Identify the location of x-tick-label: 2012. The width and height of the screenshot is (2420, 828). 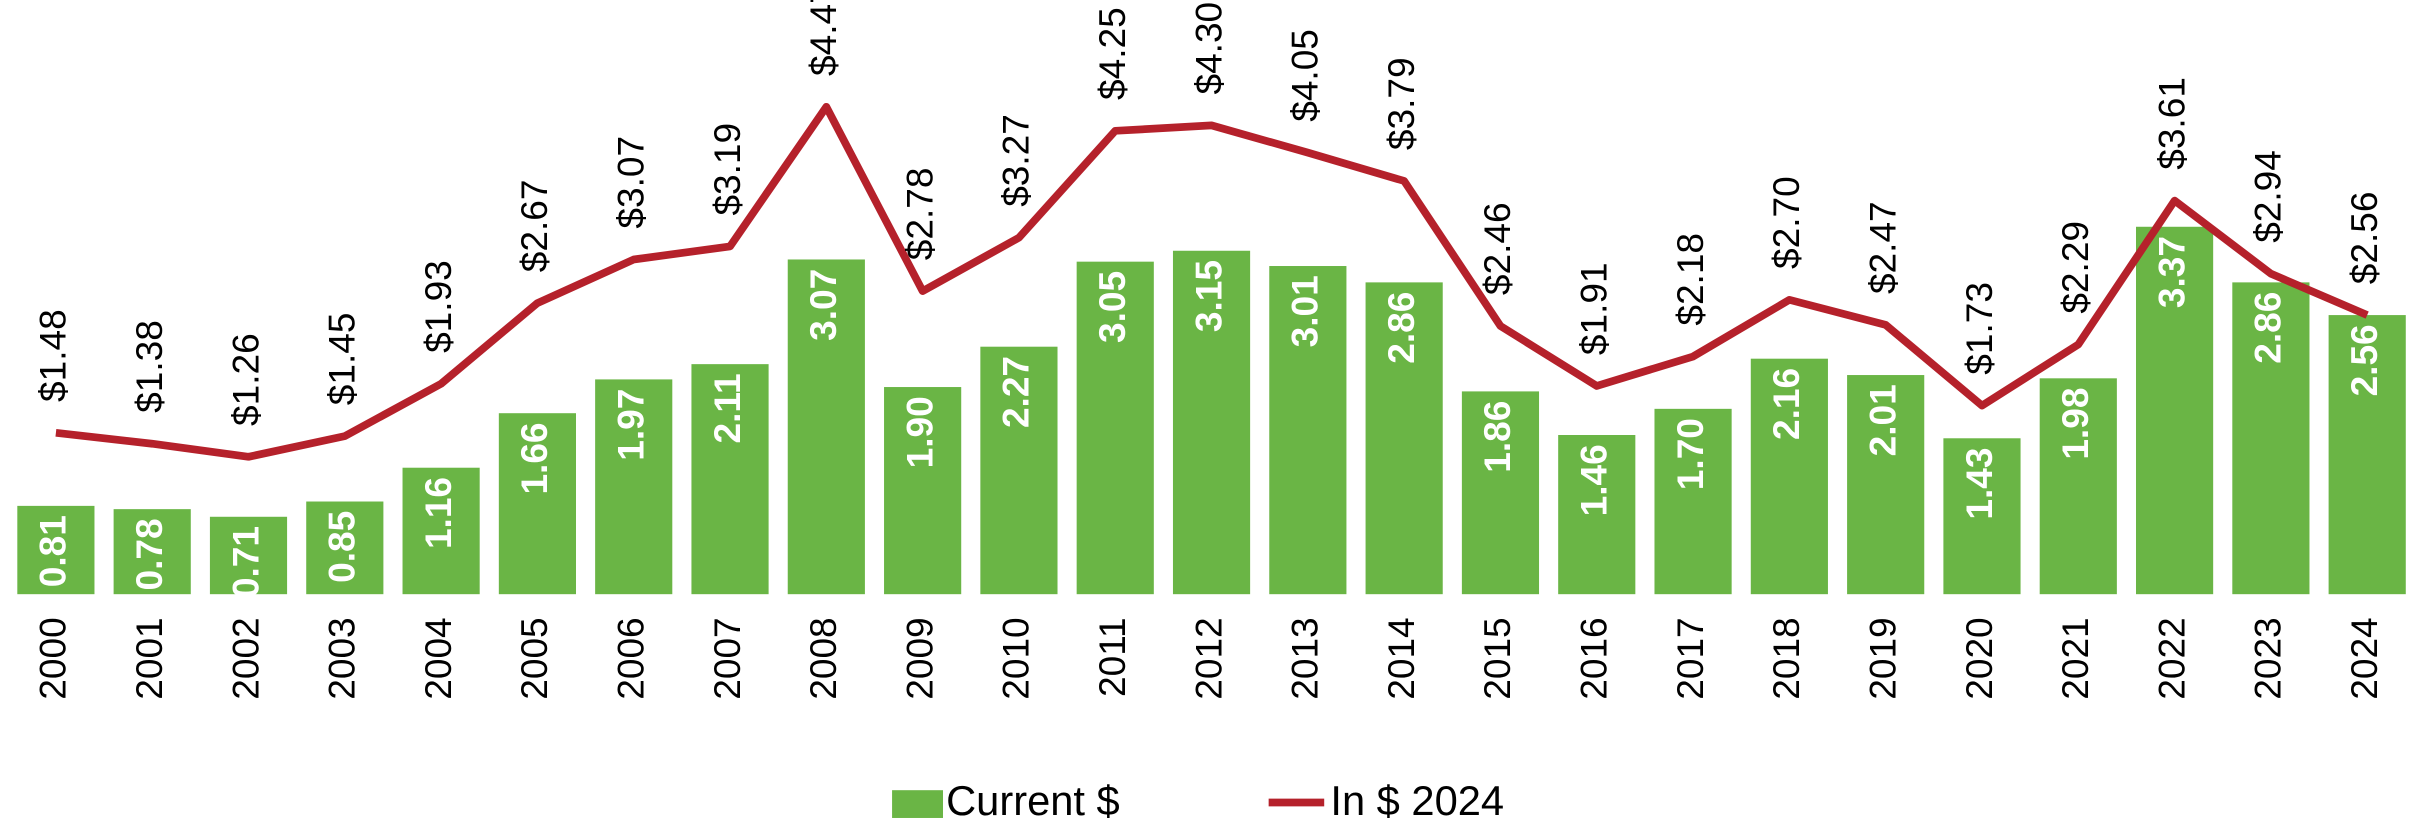
(1208, 658).